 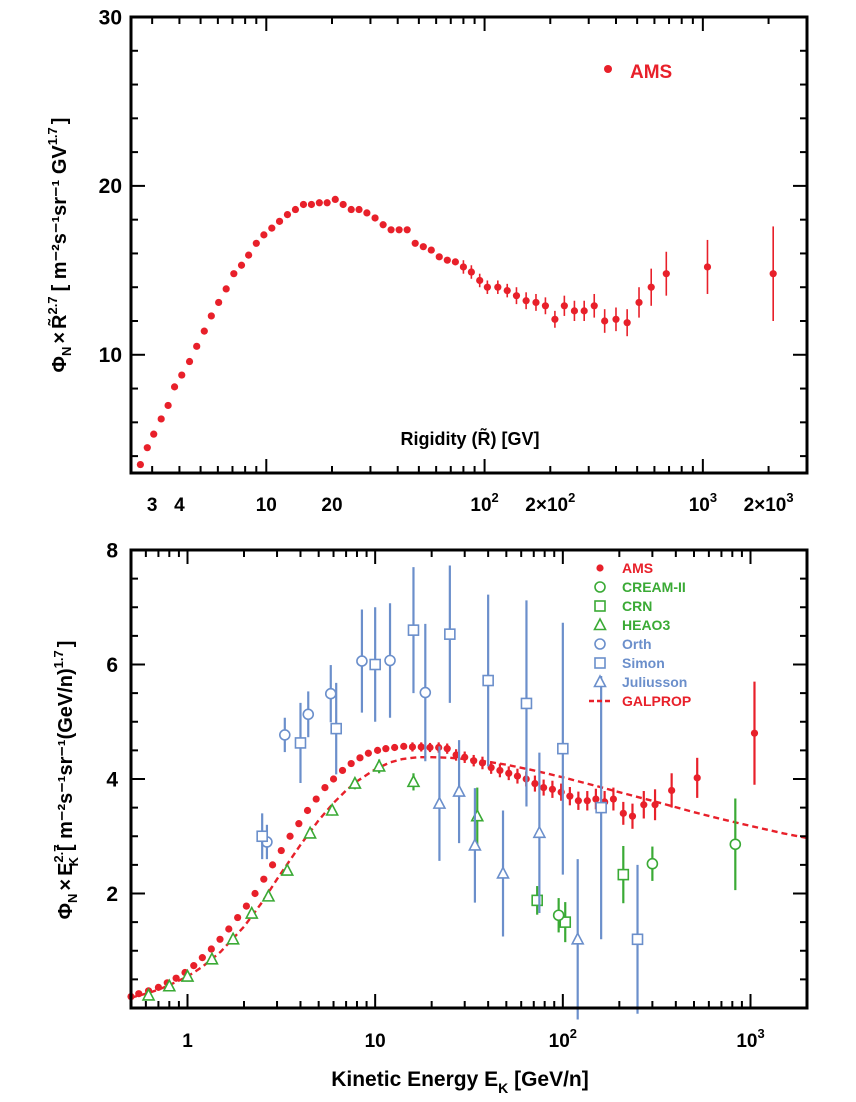 I want to click on top-legend: AMS, so click(x=638, y=72).